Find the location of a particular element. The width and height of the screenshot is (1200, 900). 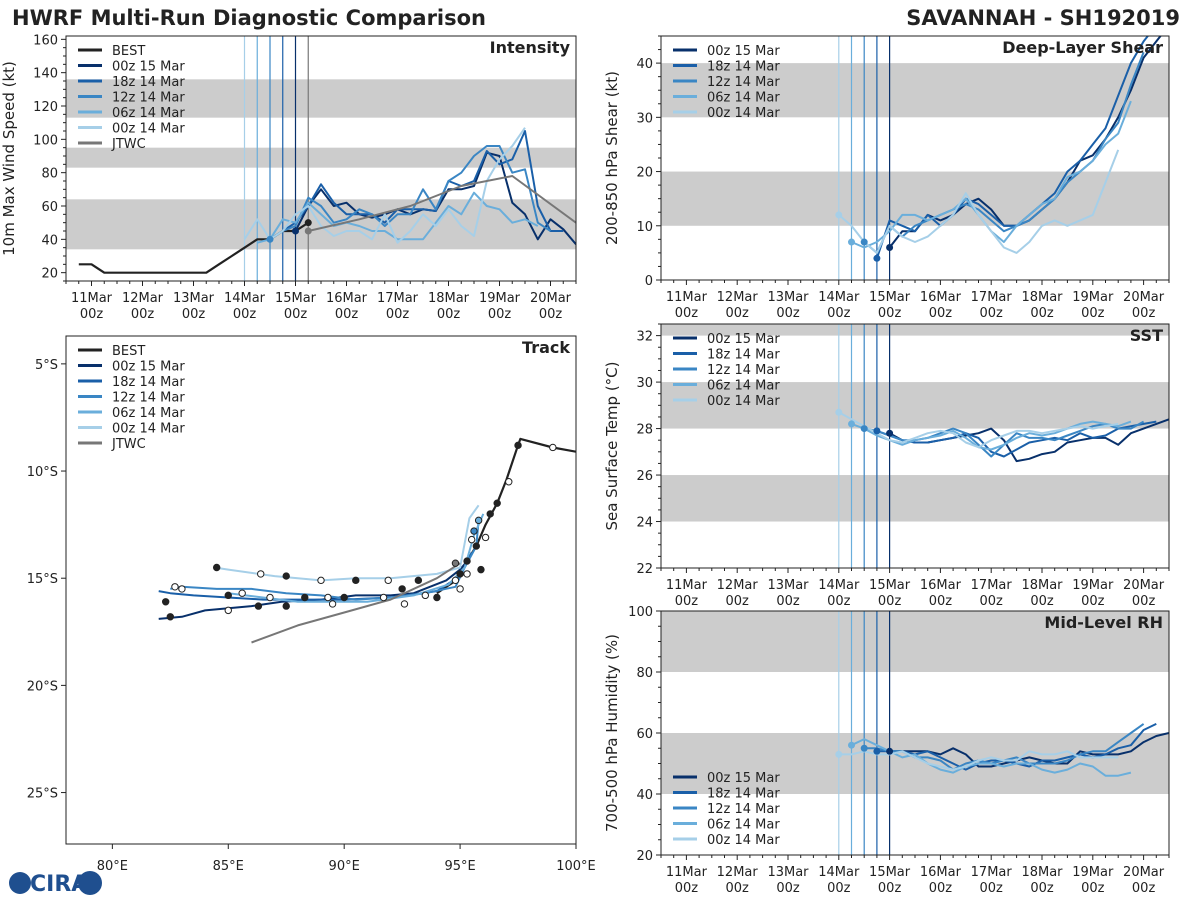

rh-xtick-day: 15Mar is located at coordinates (890, 872).